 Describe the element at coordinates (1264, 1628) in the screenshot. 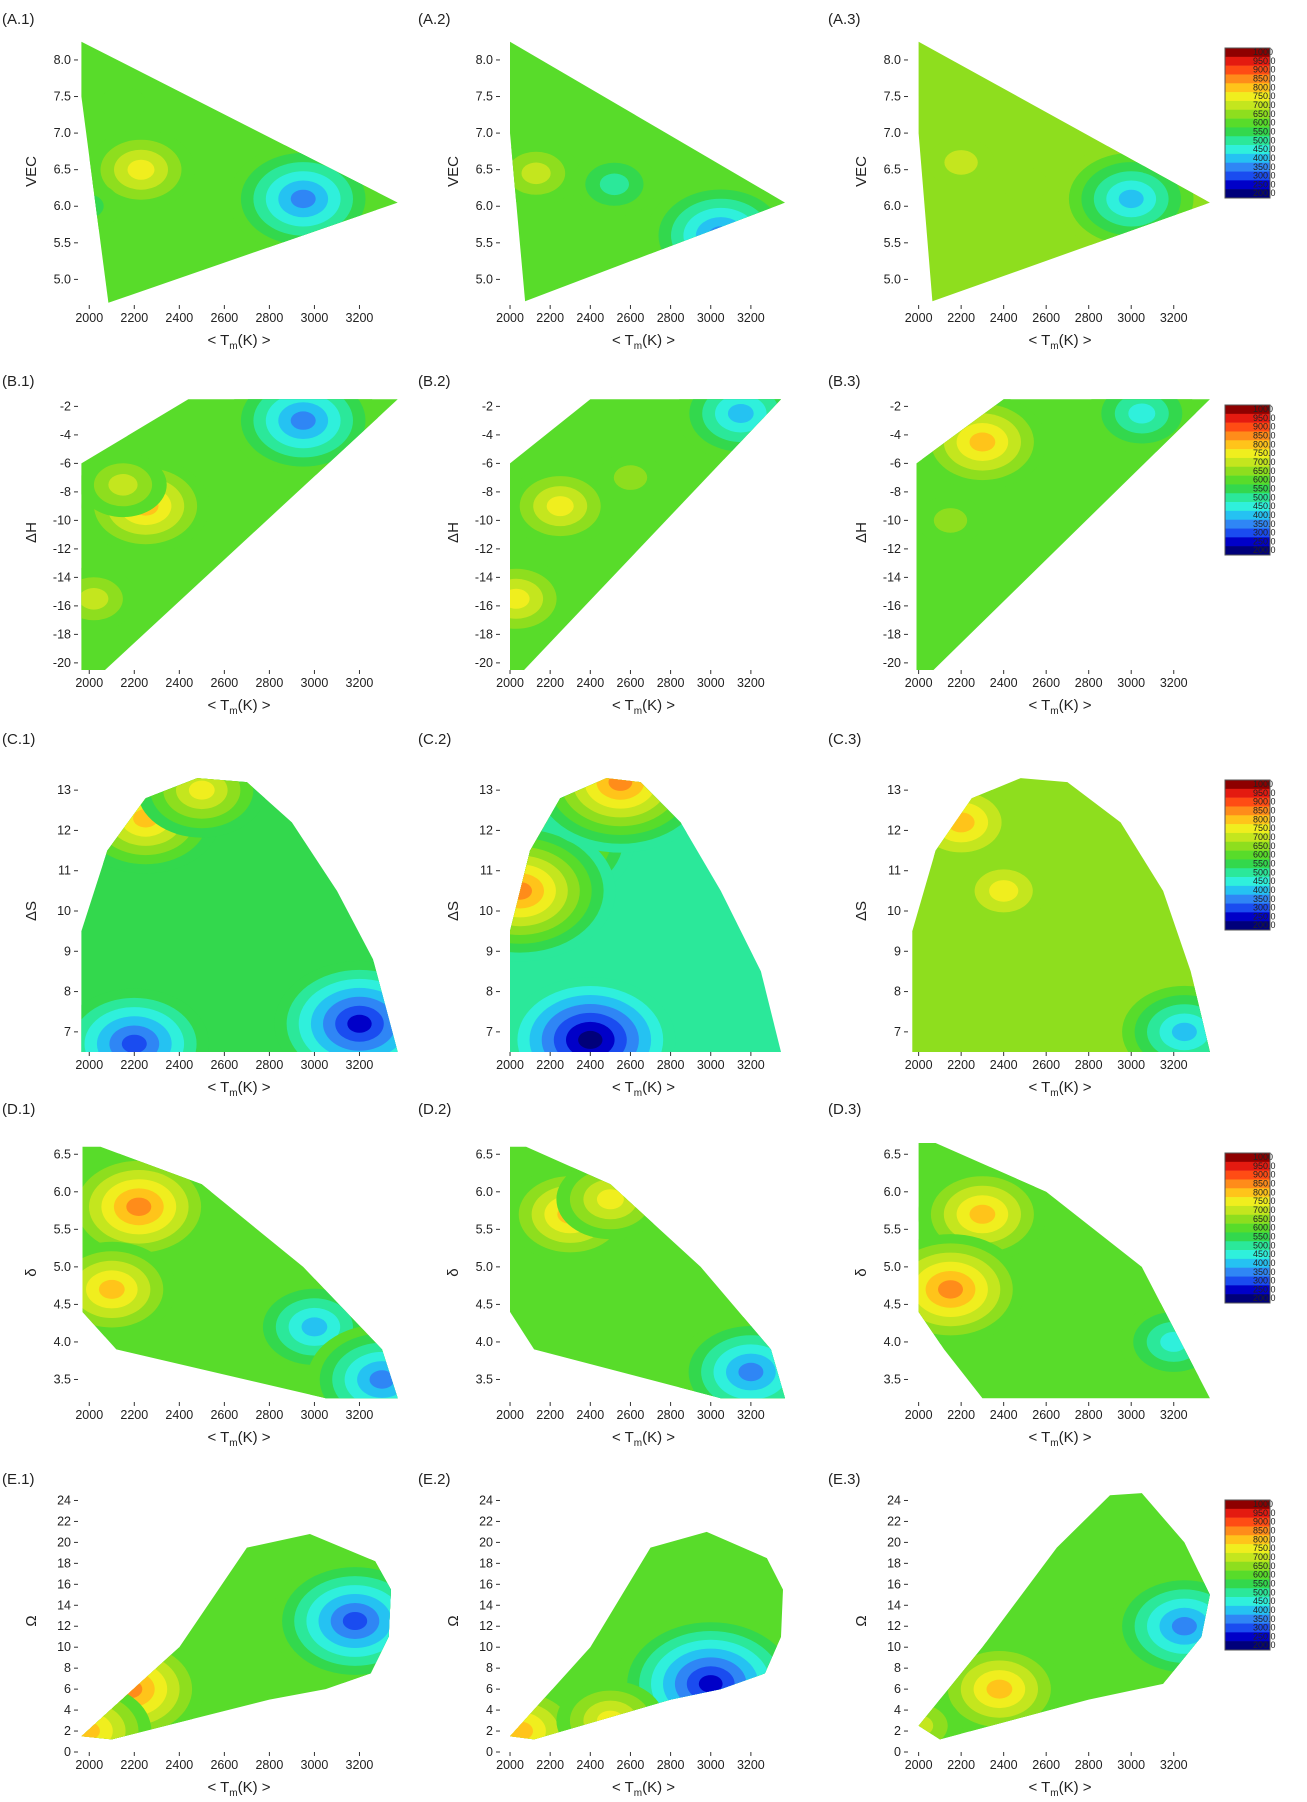

I see `colorbar-label: 300.0` at that location.